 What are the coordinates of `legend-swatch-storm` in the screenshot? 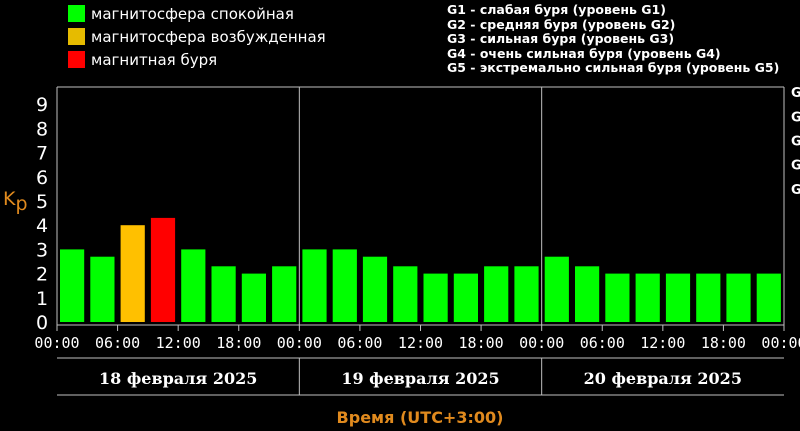 It's located at (76, 59).